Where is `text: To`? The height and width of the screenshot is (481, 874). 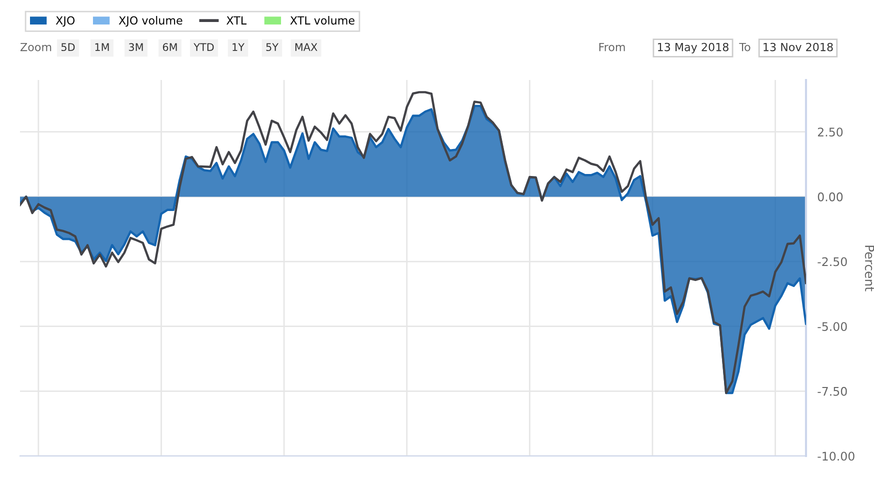
text: To is located at coordinates (744, 47).